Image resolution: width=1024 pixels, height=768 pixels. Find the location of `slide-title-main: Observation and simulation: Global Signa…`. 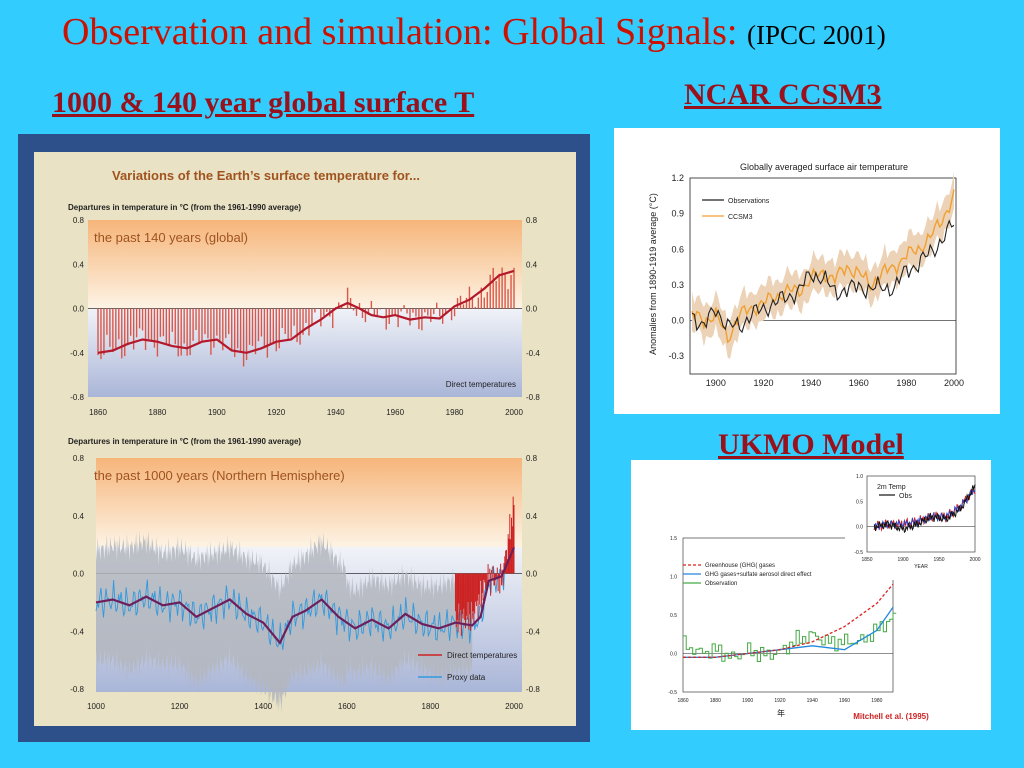

slide-title-main: Observation and simulation: Global Signa… is located at coordinates (400, 32).